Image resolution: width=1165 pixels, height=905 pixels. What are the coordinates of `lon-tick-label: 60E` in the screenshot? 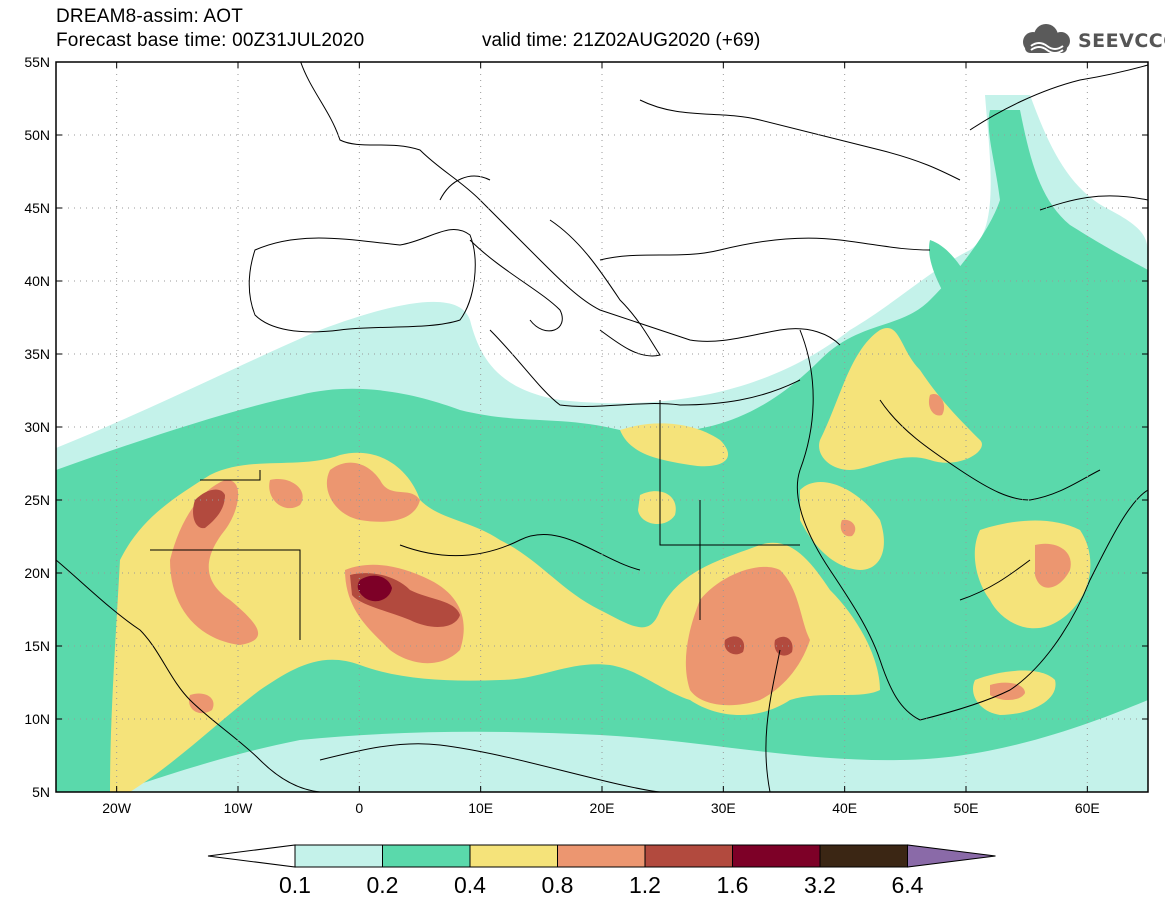 It's located at (1087, 808).